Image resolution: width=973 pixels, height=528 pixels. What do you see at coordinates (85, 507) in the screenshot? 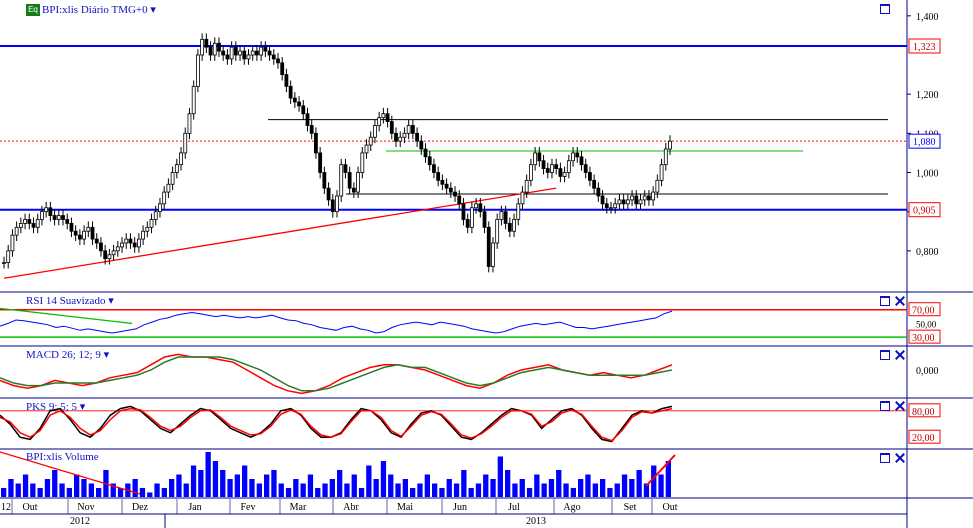
I see `month-label: Nov` at bounding box center [85, 507].